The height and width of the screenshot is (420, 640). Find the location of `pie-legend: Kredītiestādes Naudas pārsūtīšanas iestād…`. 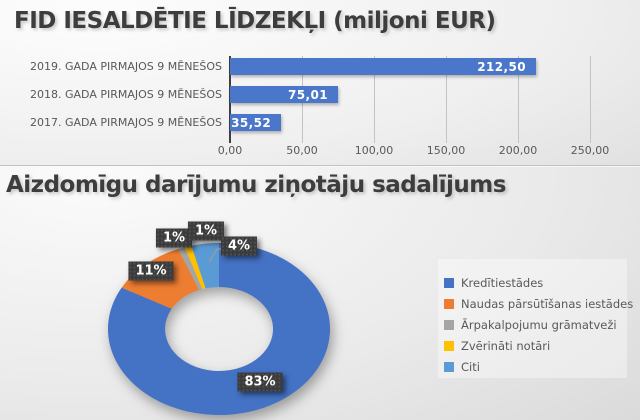

pie-legend: Kredītiestādes Naudas pārsūtīšanas iestād… is located at coordinates (538, 328).